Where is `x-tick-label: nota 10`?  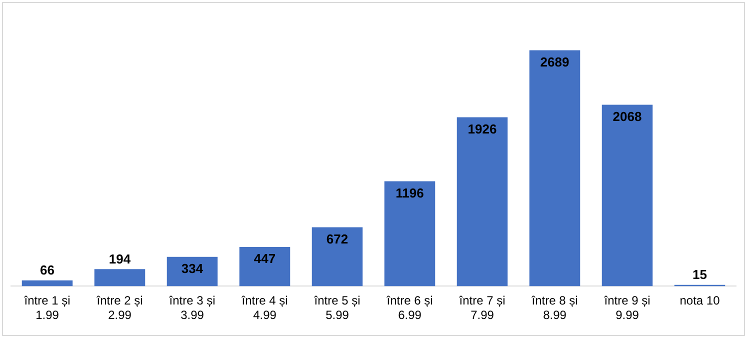 x-tick-label: nota 10 is located at coordinates (700, 301).